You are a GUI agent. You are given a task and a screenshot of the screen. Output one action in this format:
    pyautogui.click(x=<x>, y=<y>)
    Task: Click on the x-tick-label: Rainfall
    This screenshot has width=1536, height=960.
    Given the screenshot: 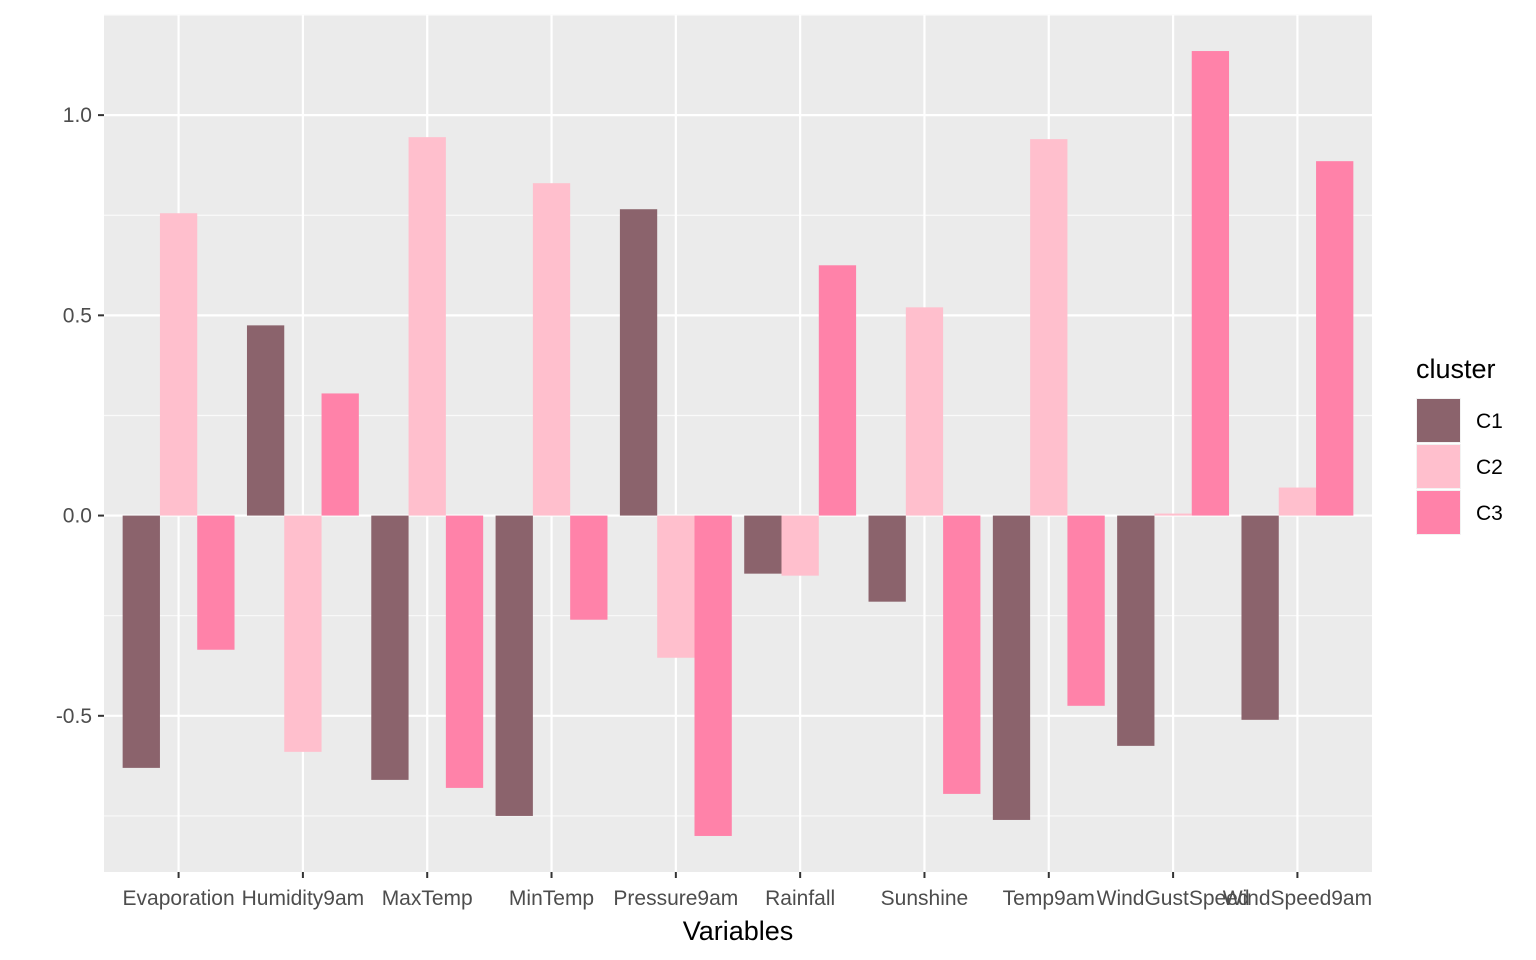 What is the action you would take?
    pyautogui.click(x=800, y=898)
    